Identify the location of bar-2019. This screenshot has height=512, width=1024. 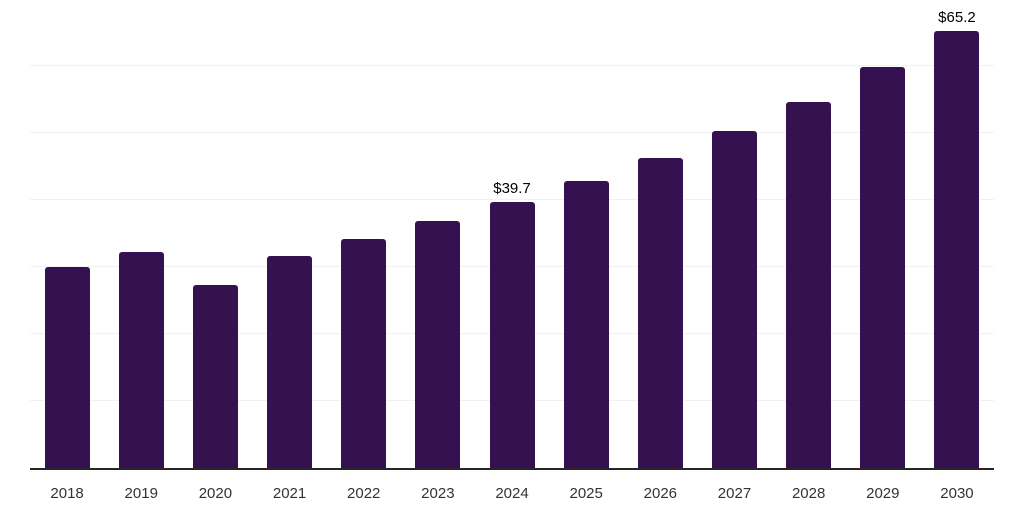
(141, 360).